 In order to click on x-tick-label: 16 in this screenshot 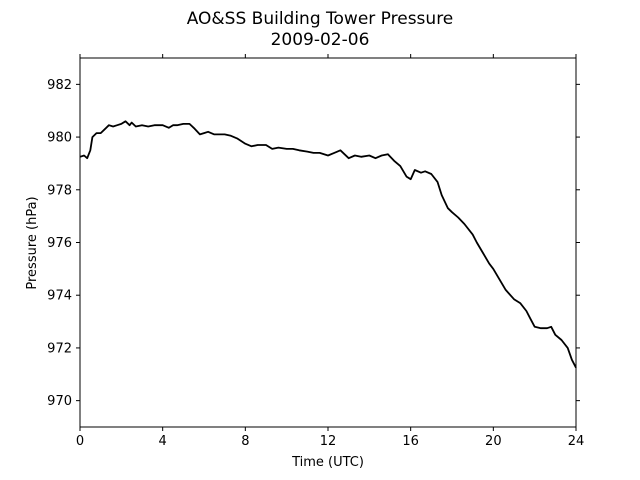, I will do `click(410, 441)`.